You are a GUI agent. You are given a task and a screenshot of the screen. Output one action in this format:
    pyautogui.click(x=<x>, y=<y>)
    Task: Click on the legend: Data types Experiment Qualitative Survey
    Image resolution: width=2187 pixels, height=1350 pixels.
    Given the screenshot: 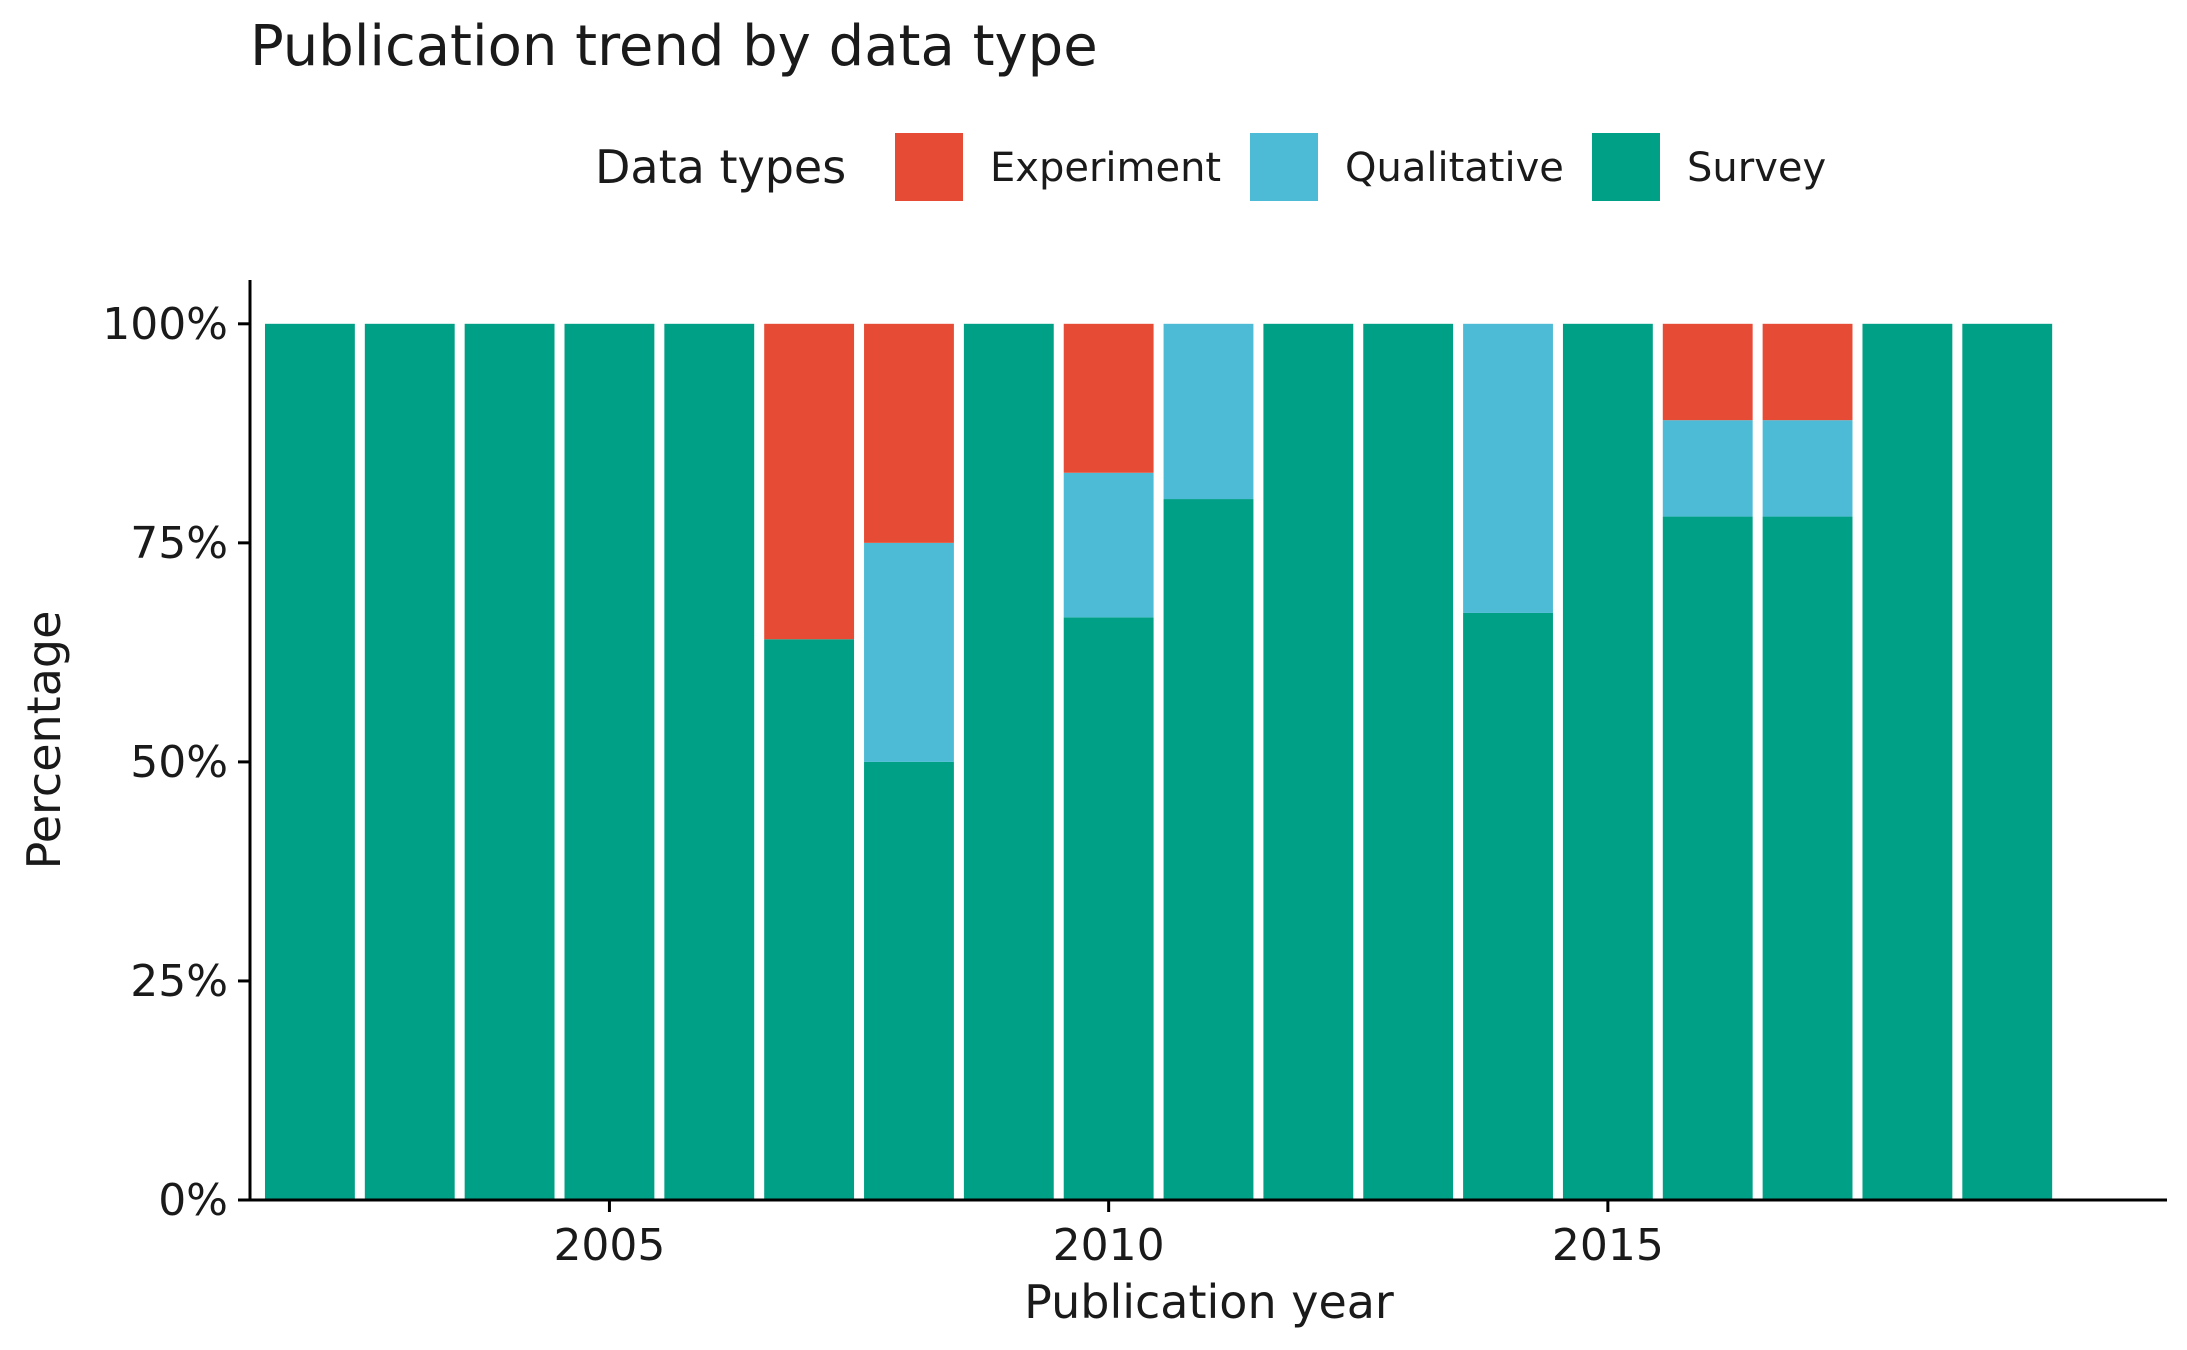 What is the action you would take?
    pyautogui.click(x=1210, y=167)
    